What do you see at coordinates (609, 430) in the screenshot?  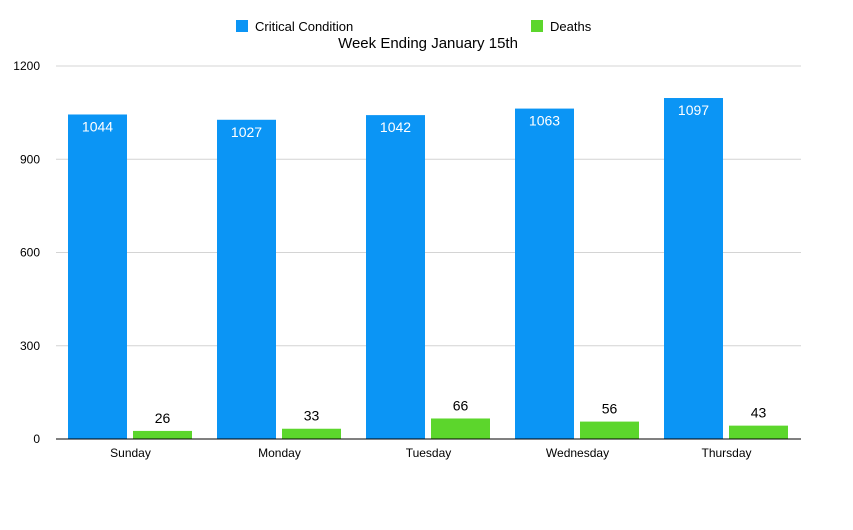 I see `bar-deaths-wednesday` at bounding box center [609, 430].